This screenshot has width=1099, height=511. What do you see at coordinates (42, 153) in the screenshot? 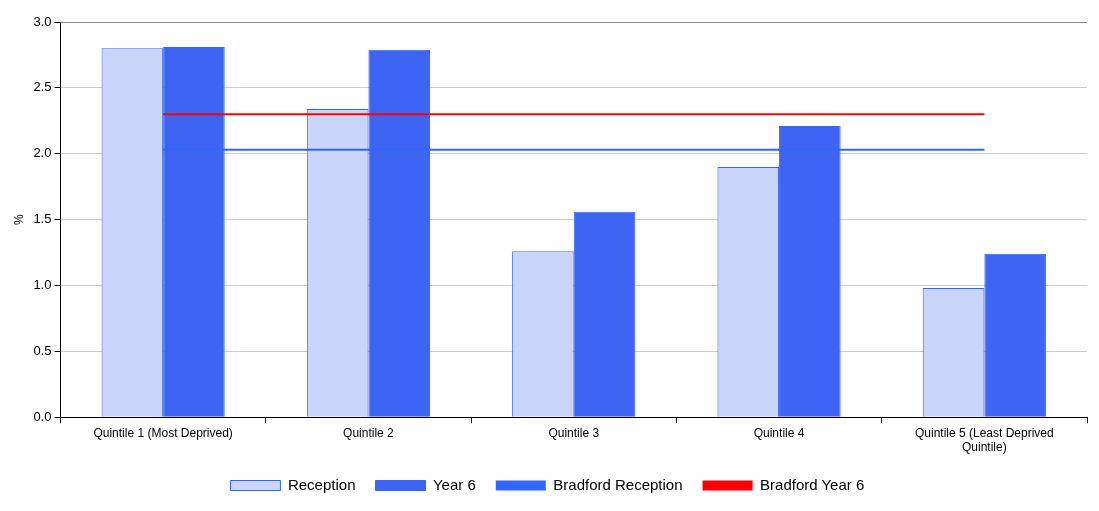
I see `y-tick-label: 2.0` at bounding box center [42, 153].